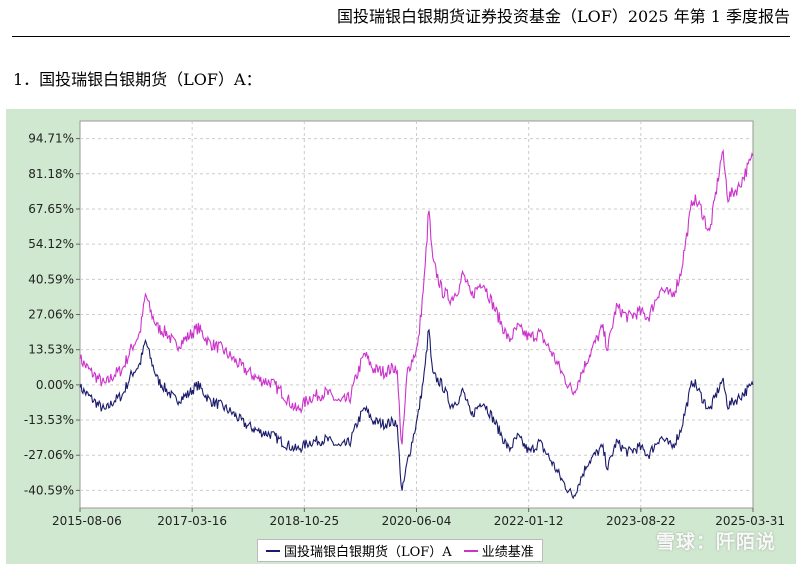 The width and height of the screenshot is (800, 568). I want to click on watermark: 雪球：阡陌说, so click(715, 542).